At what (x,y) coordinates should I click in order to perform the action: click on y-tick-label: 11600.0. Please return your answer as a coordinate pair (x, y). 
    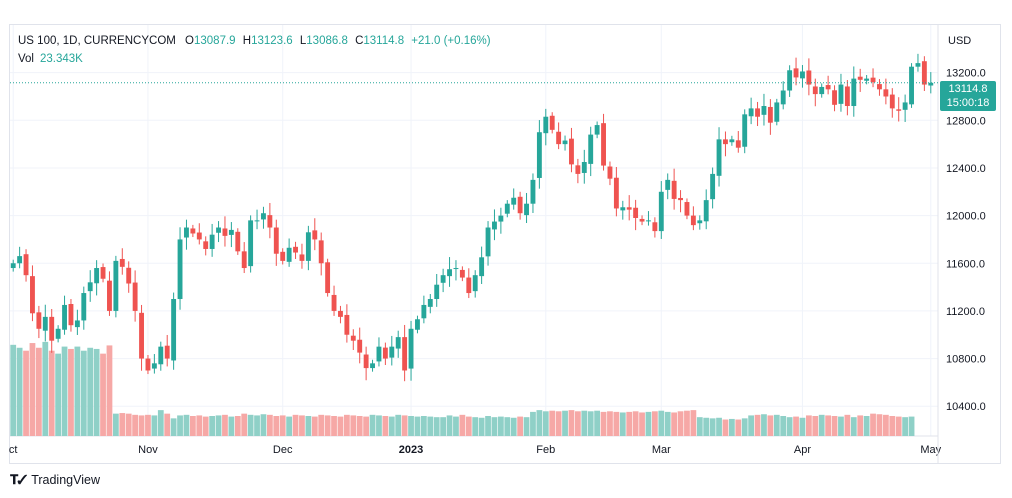
    Looking at the image, I should click on (965, 264).